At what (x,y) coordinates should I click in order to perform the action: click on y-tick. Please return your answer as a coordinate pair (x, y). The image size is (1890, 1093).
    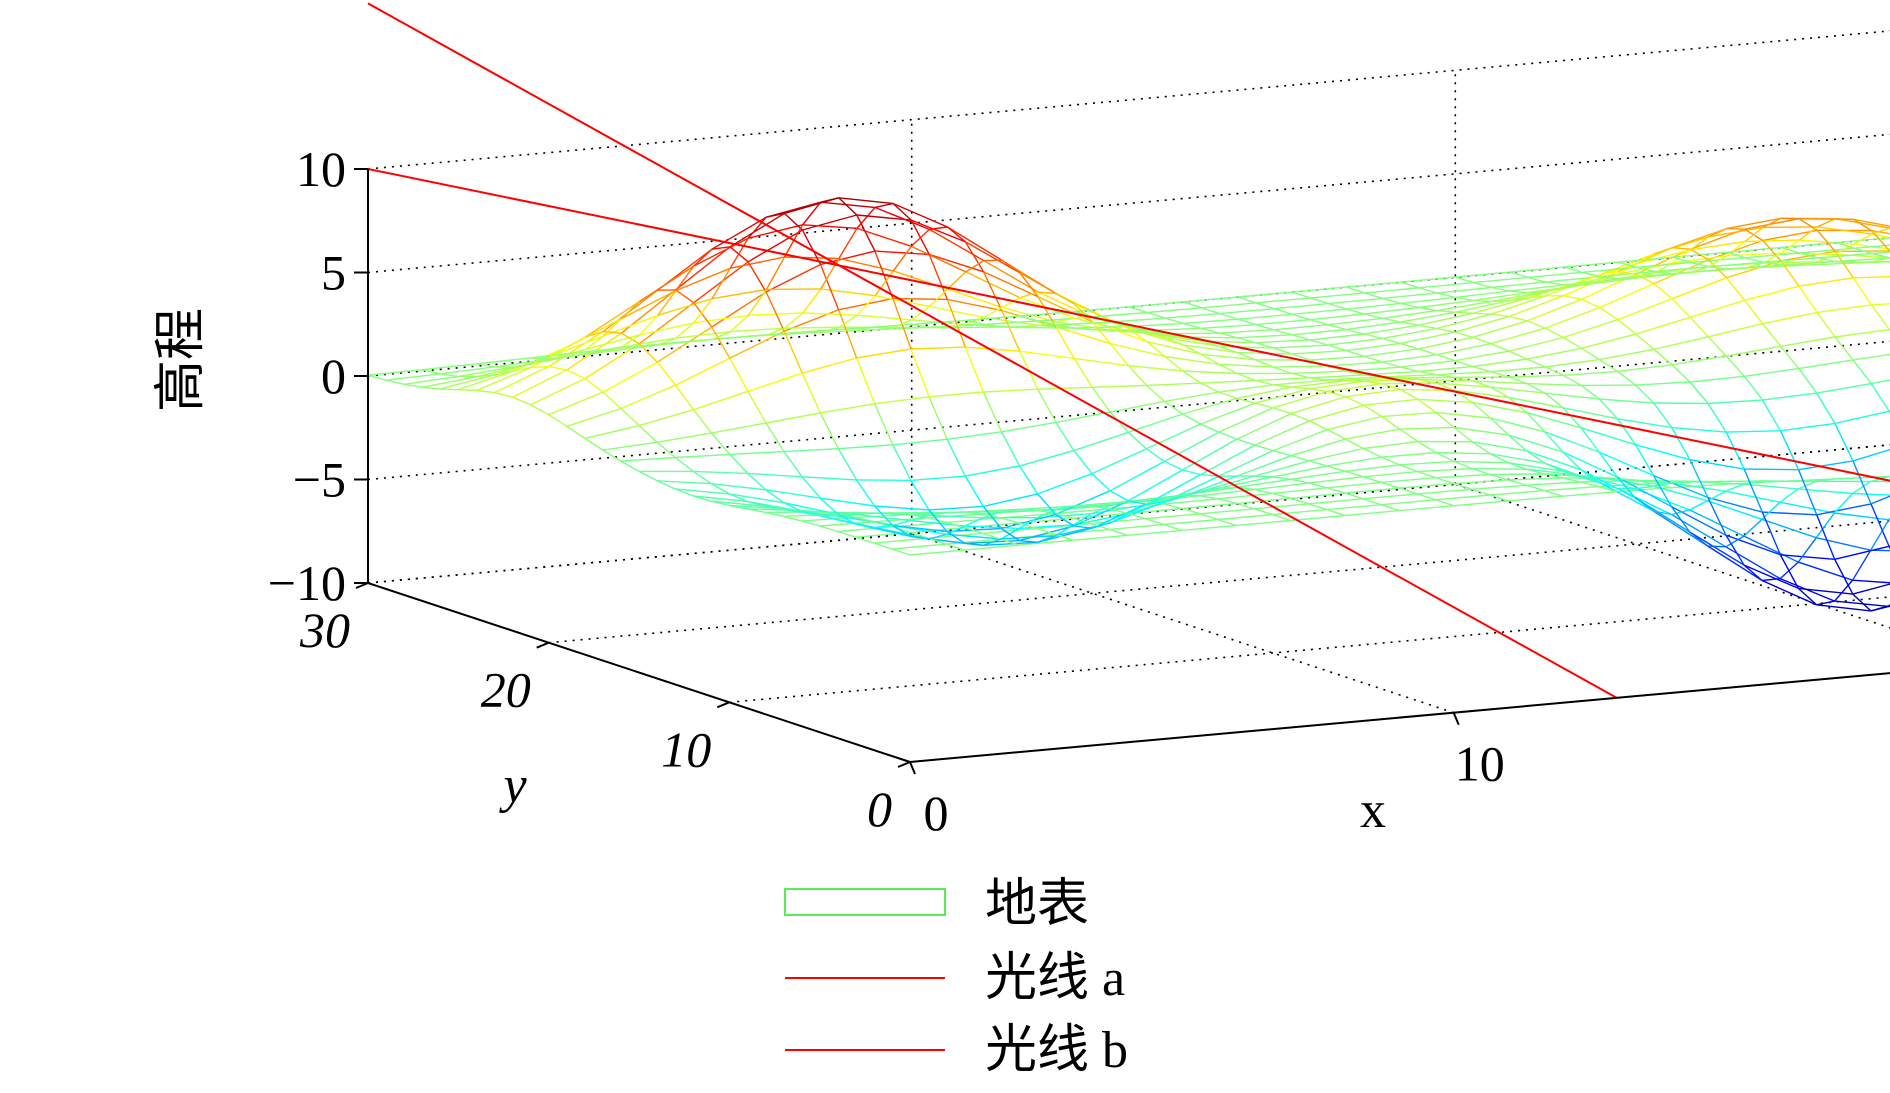
    Looking at the image, I should click on (543, 645).